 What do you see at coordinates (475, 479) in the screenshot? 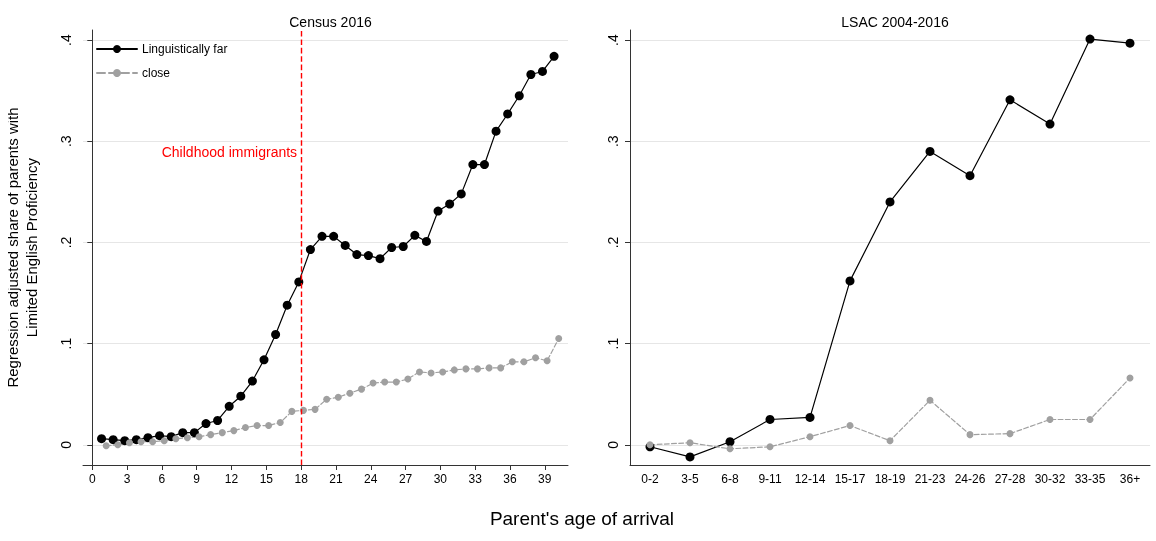
I see `x-tick-label: 33` at bounding box center [475, 479].